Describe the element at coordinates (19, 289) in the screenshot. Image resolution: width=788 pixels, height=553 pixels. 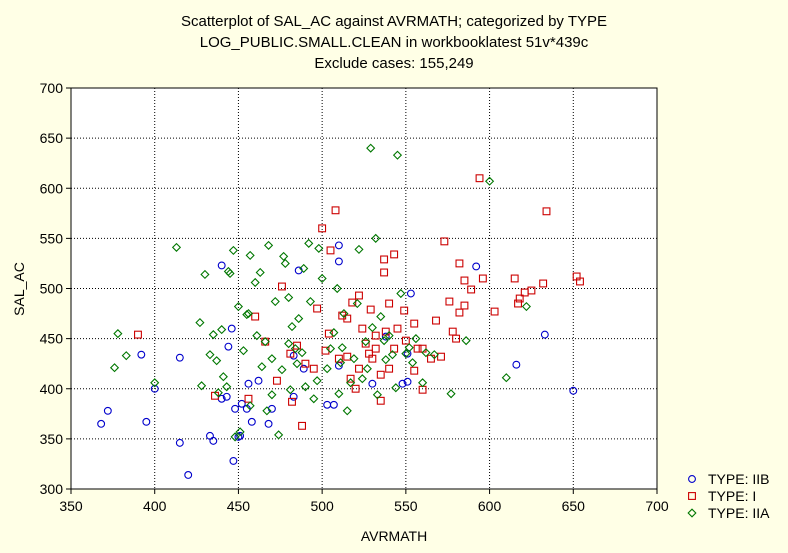
I see `y-axis-label: SAL_AC` at that location.